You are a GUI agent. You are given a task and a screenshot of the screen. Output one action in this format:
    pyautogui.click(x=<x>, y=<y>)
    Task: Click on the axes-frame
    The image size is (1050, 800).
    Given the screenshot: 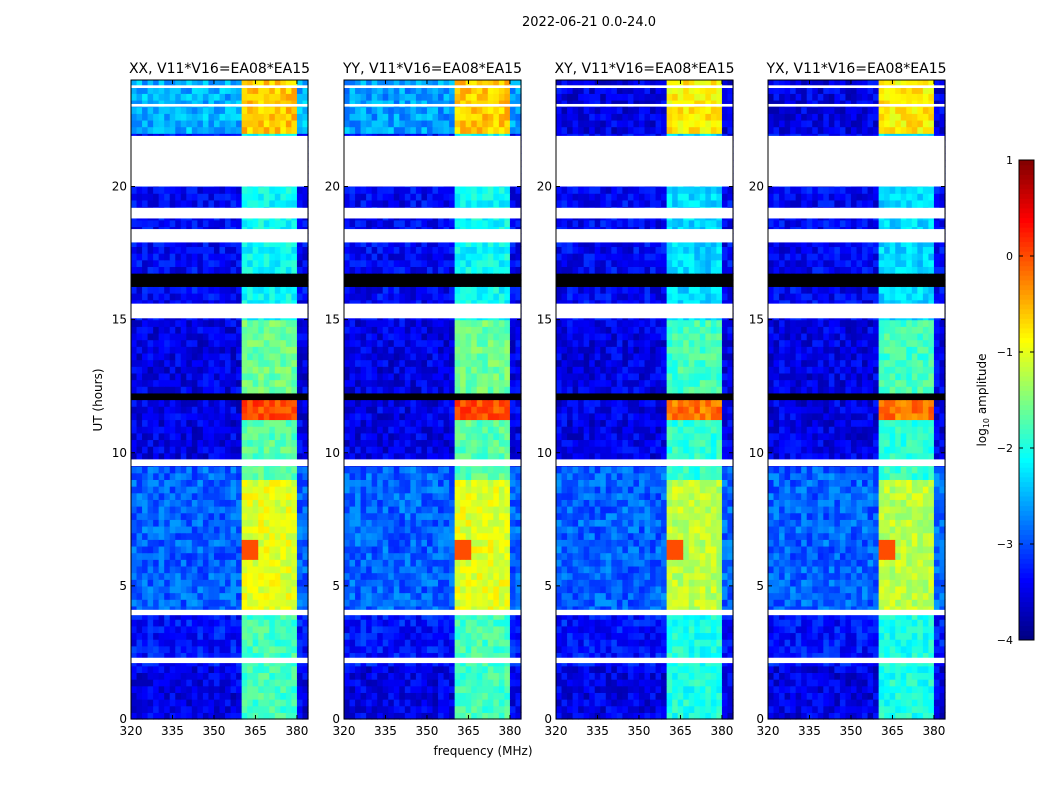 What is the action you would take?
    pyautogui.click(x=219, y=399)
    